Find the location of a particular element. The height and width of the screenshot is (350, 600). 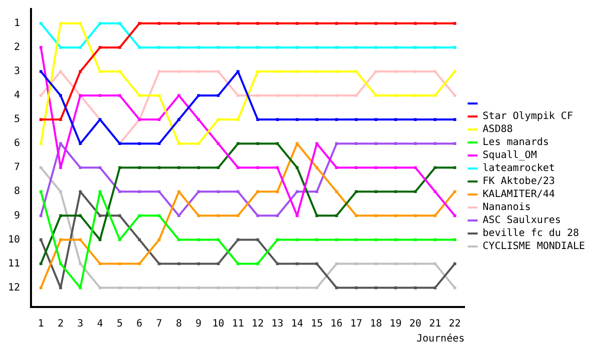

legend-label: beville fc du 28 is located at coordinates (530, 234).